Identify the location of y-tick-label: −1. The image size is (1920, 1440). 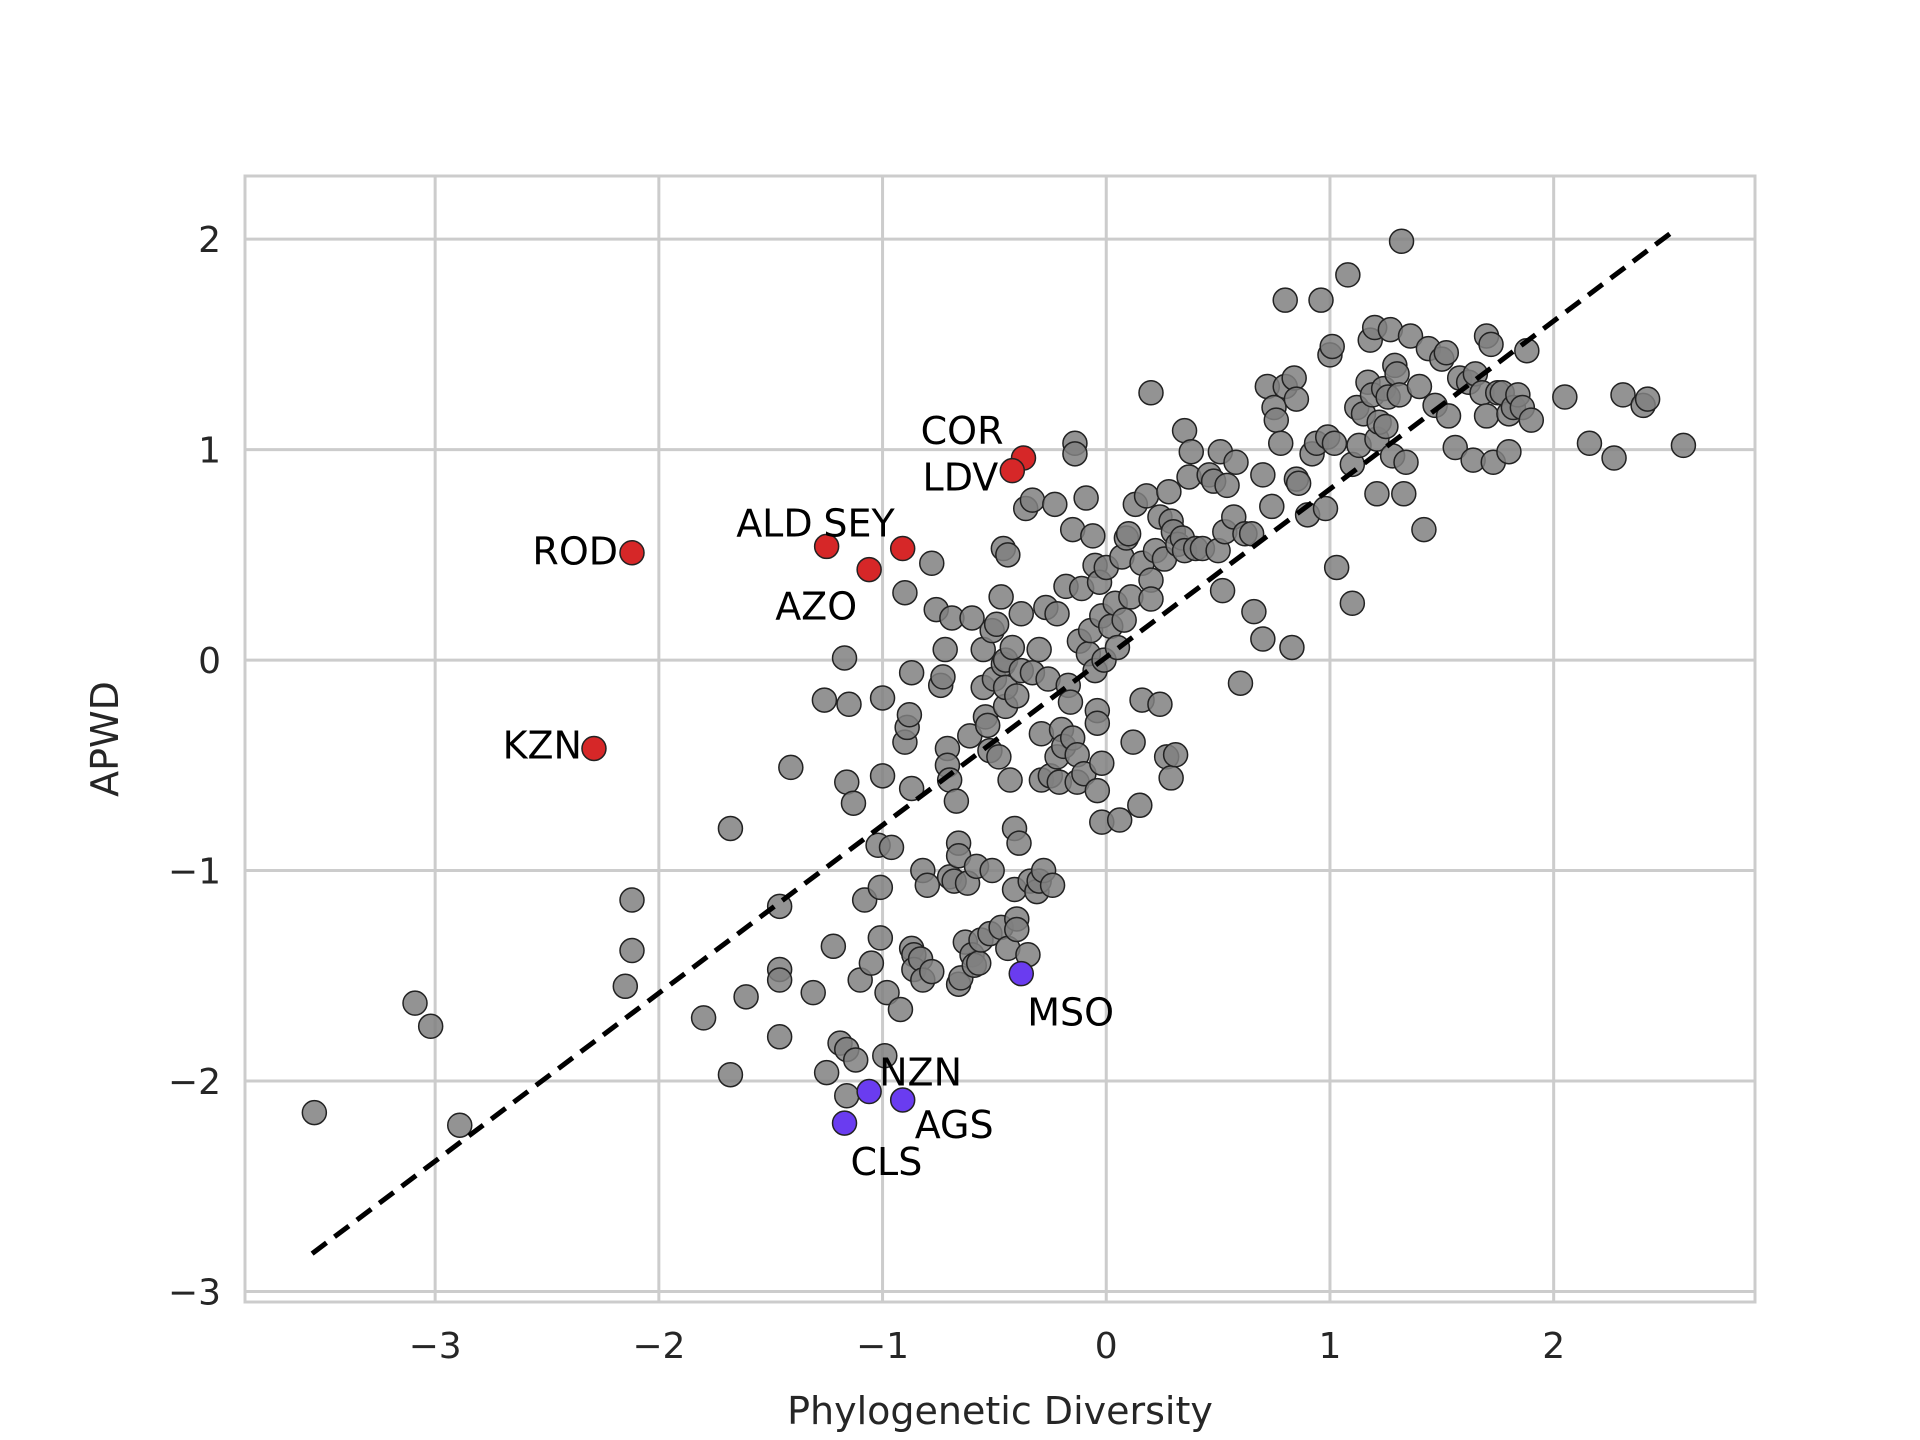
(194, 872).